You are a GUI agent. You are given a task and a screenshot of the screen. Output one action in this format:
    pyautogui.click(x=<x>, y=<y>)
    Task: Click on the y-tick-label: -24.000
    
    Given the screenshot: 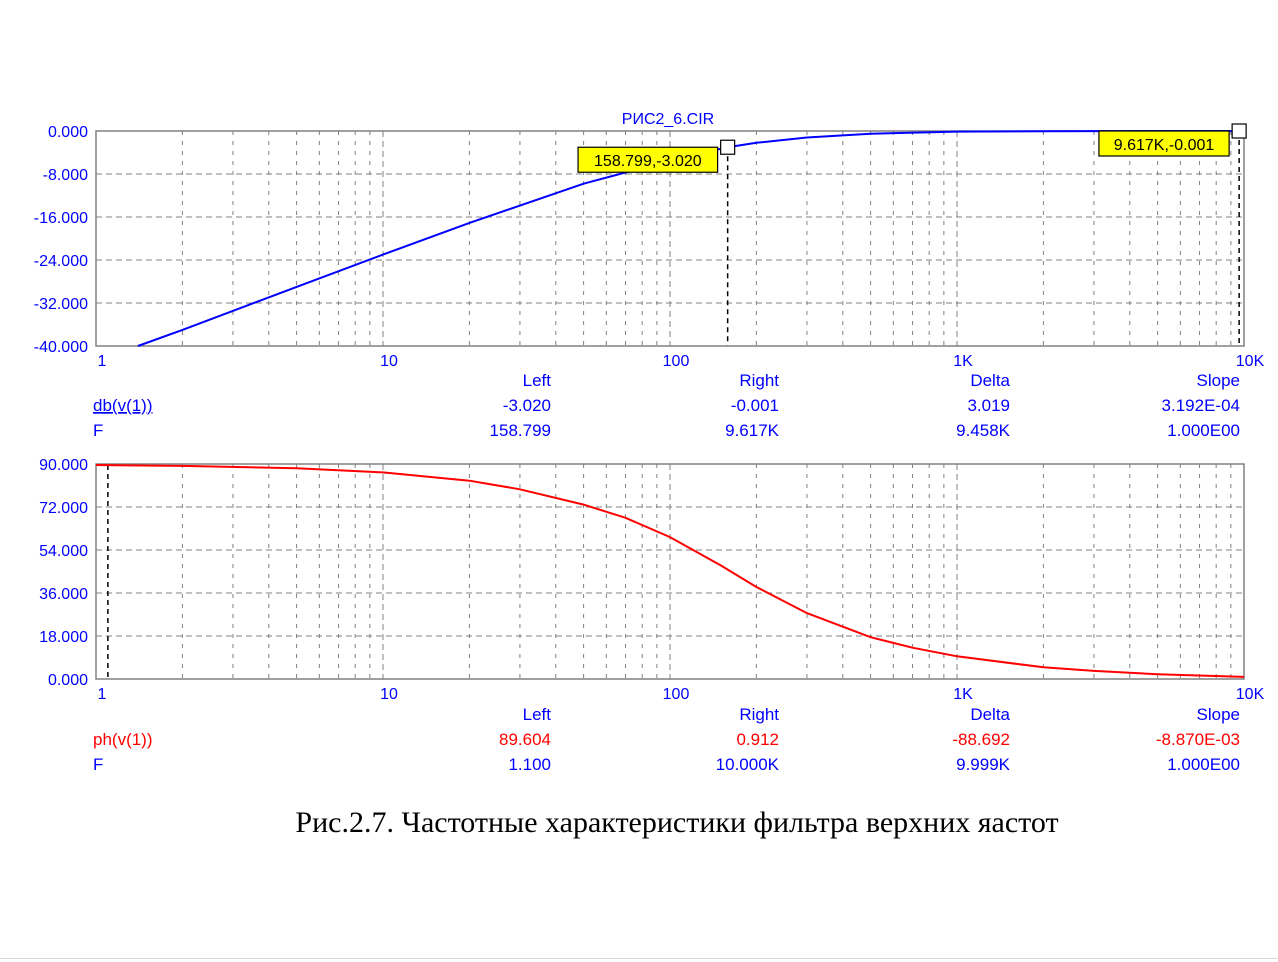 What is the action you would take?
    pyautogui.click(x=61, y=261)
    